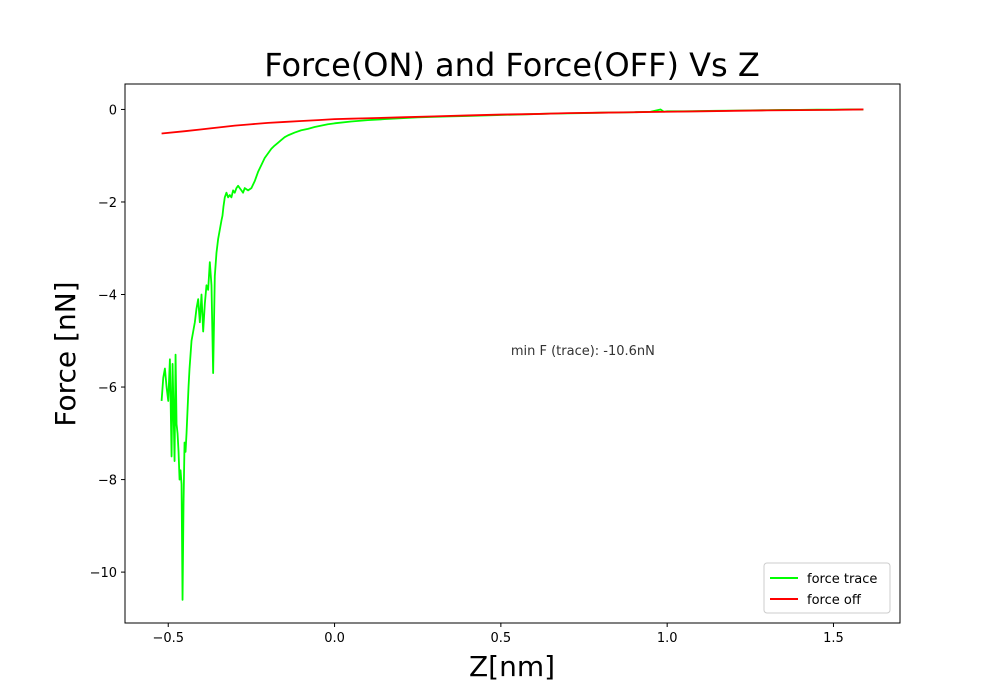  Describe the element at coordinates (113, 110) in the screenshot. I see `y-tick-label: 0` at that location.